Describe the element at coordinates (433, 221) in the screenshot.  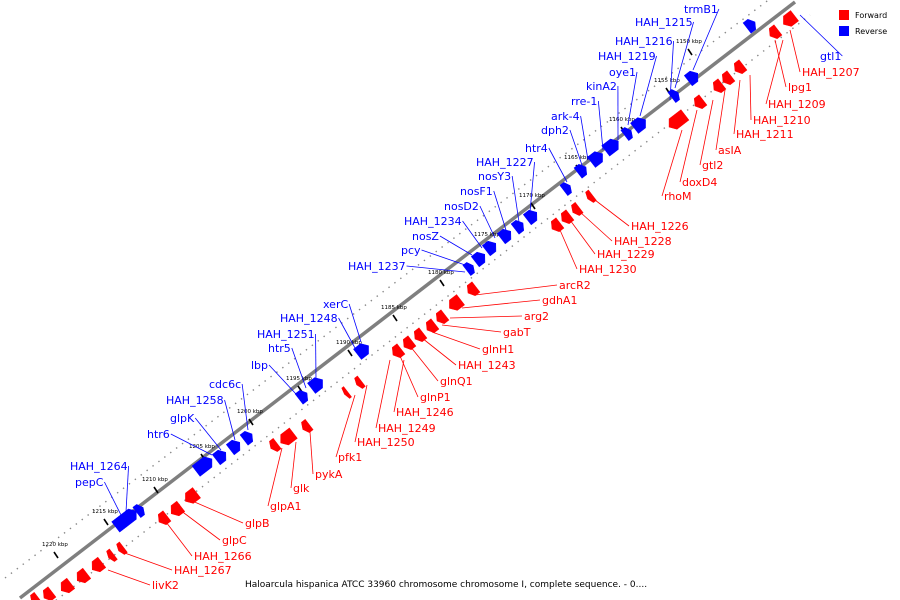
I see `reverse-gene-label: HAH_1234` at that location.